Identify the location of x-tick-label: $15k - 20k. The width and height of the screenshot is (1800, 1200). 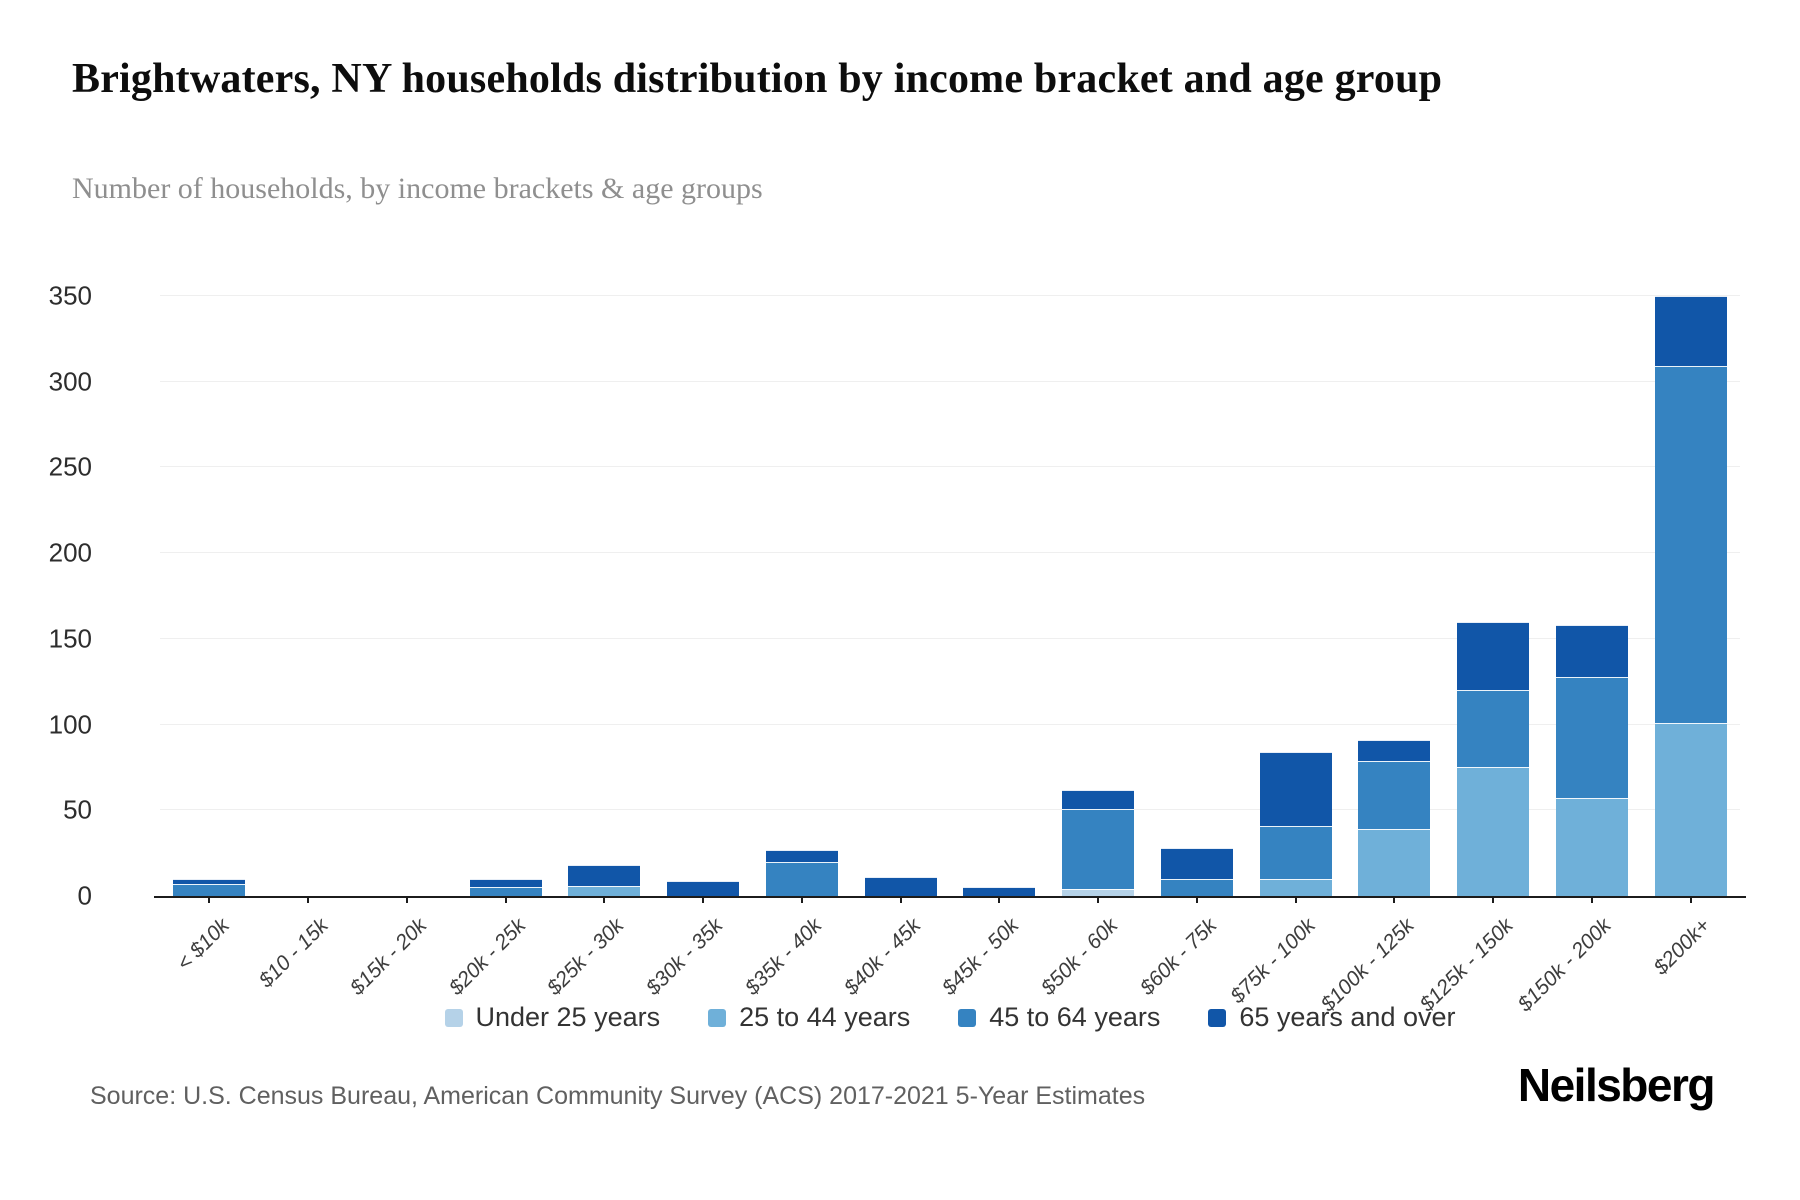
(388, 957).